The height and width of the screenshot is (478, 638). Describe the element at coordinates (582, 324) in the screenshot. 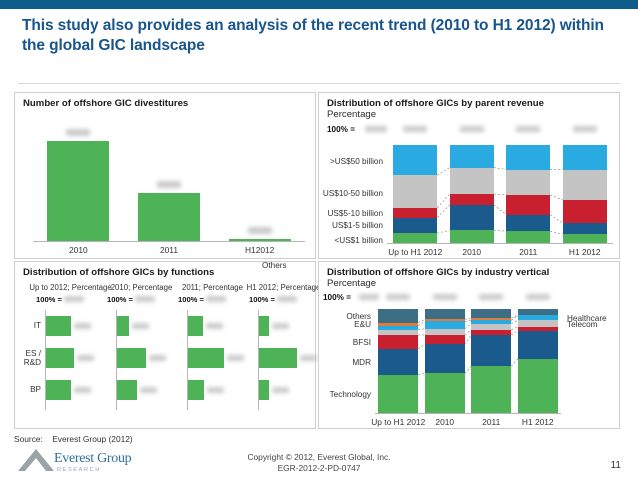

I see `industry-right-label: Telecom` at that location.